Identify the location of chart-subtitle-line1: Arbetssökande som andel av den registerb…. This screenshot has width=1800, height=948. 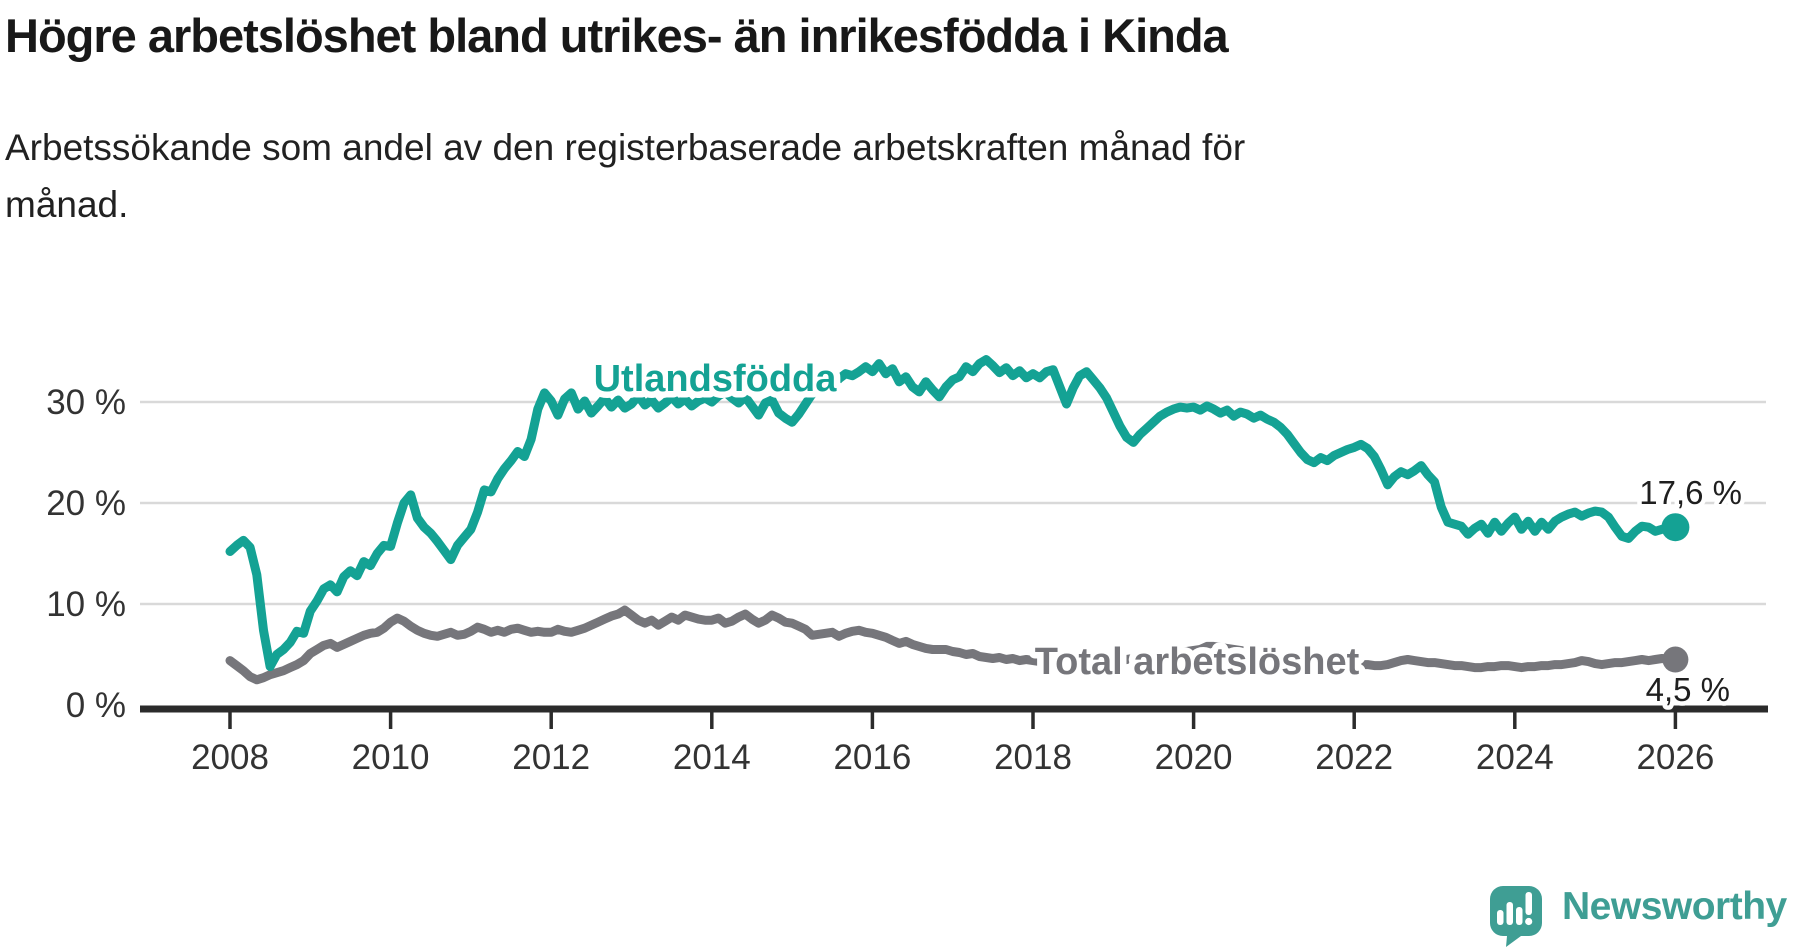
(625, 147).